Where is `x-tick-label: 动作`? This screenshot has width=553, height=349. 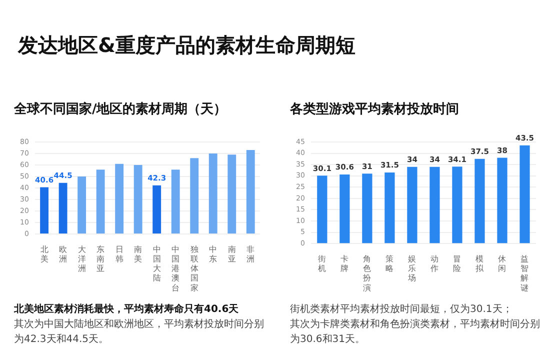
x-tick-label: 动作 is located at coordinates (434, 264).